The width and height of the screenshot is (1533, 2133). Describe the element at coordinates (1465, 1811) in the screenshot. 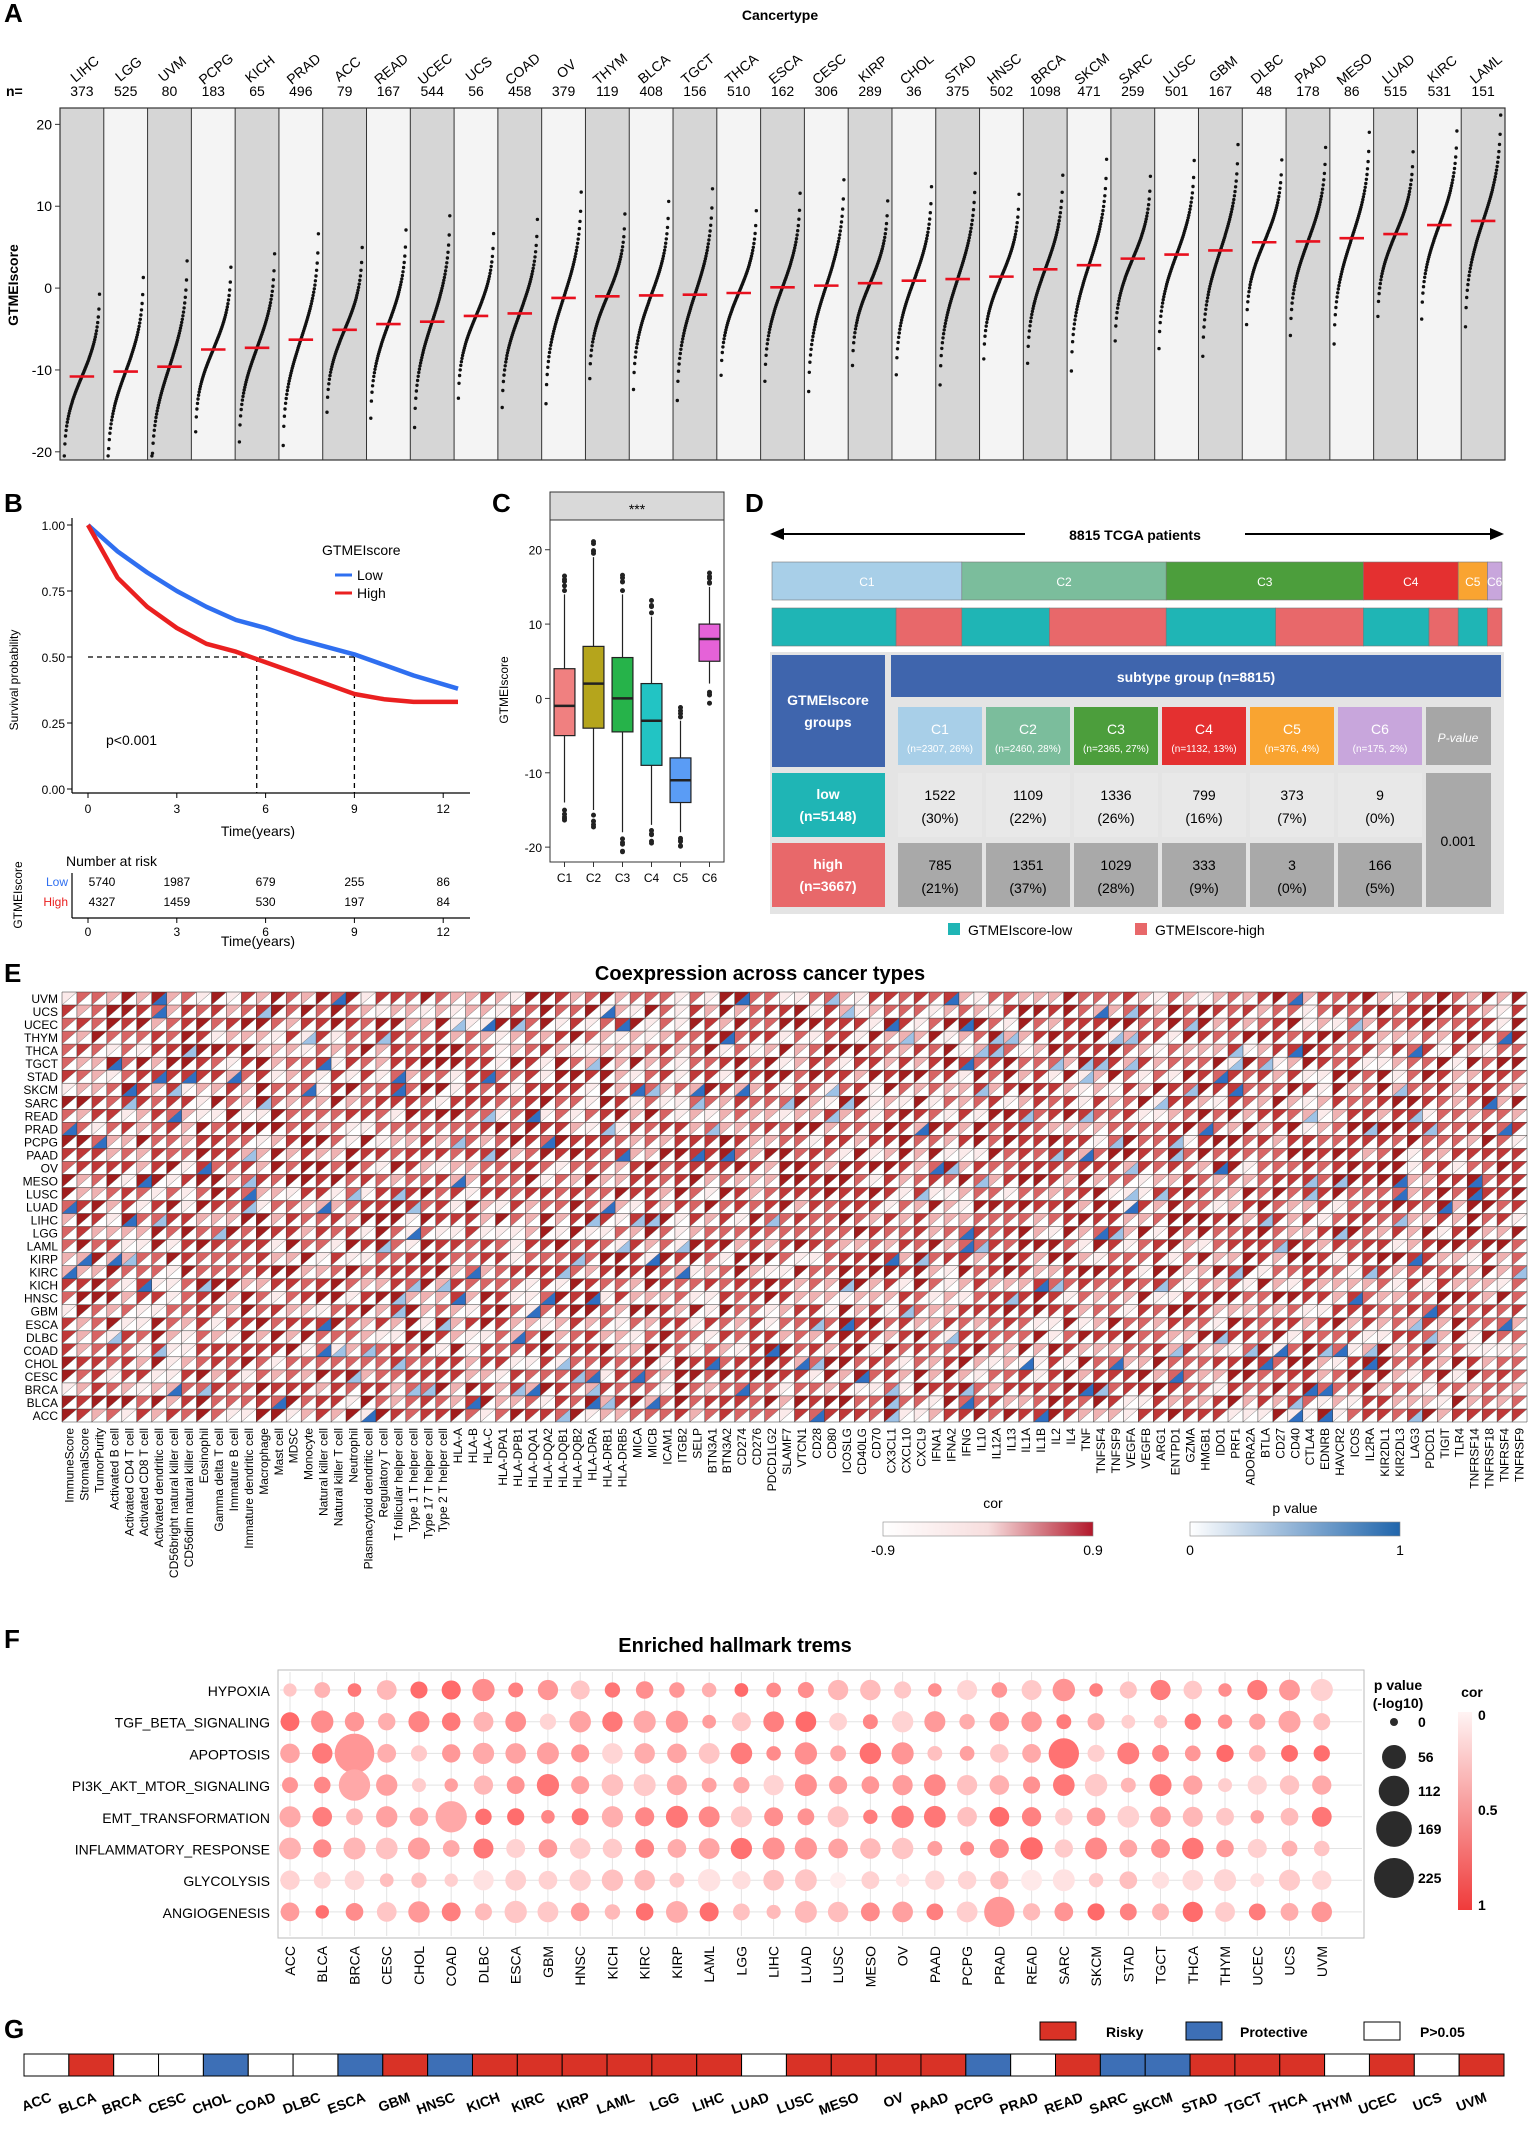

I see `color-legend-bar` at that location.